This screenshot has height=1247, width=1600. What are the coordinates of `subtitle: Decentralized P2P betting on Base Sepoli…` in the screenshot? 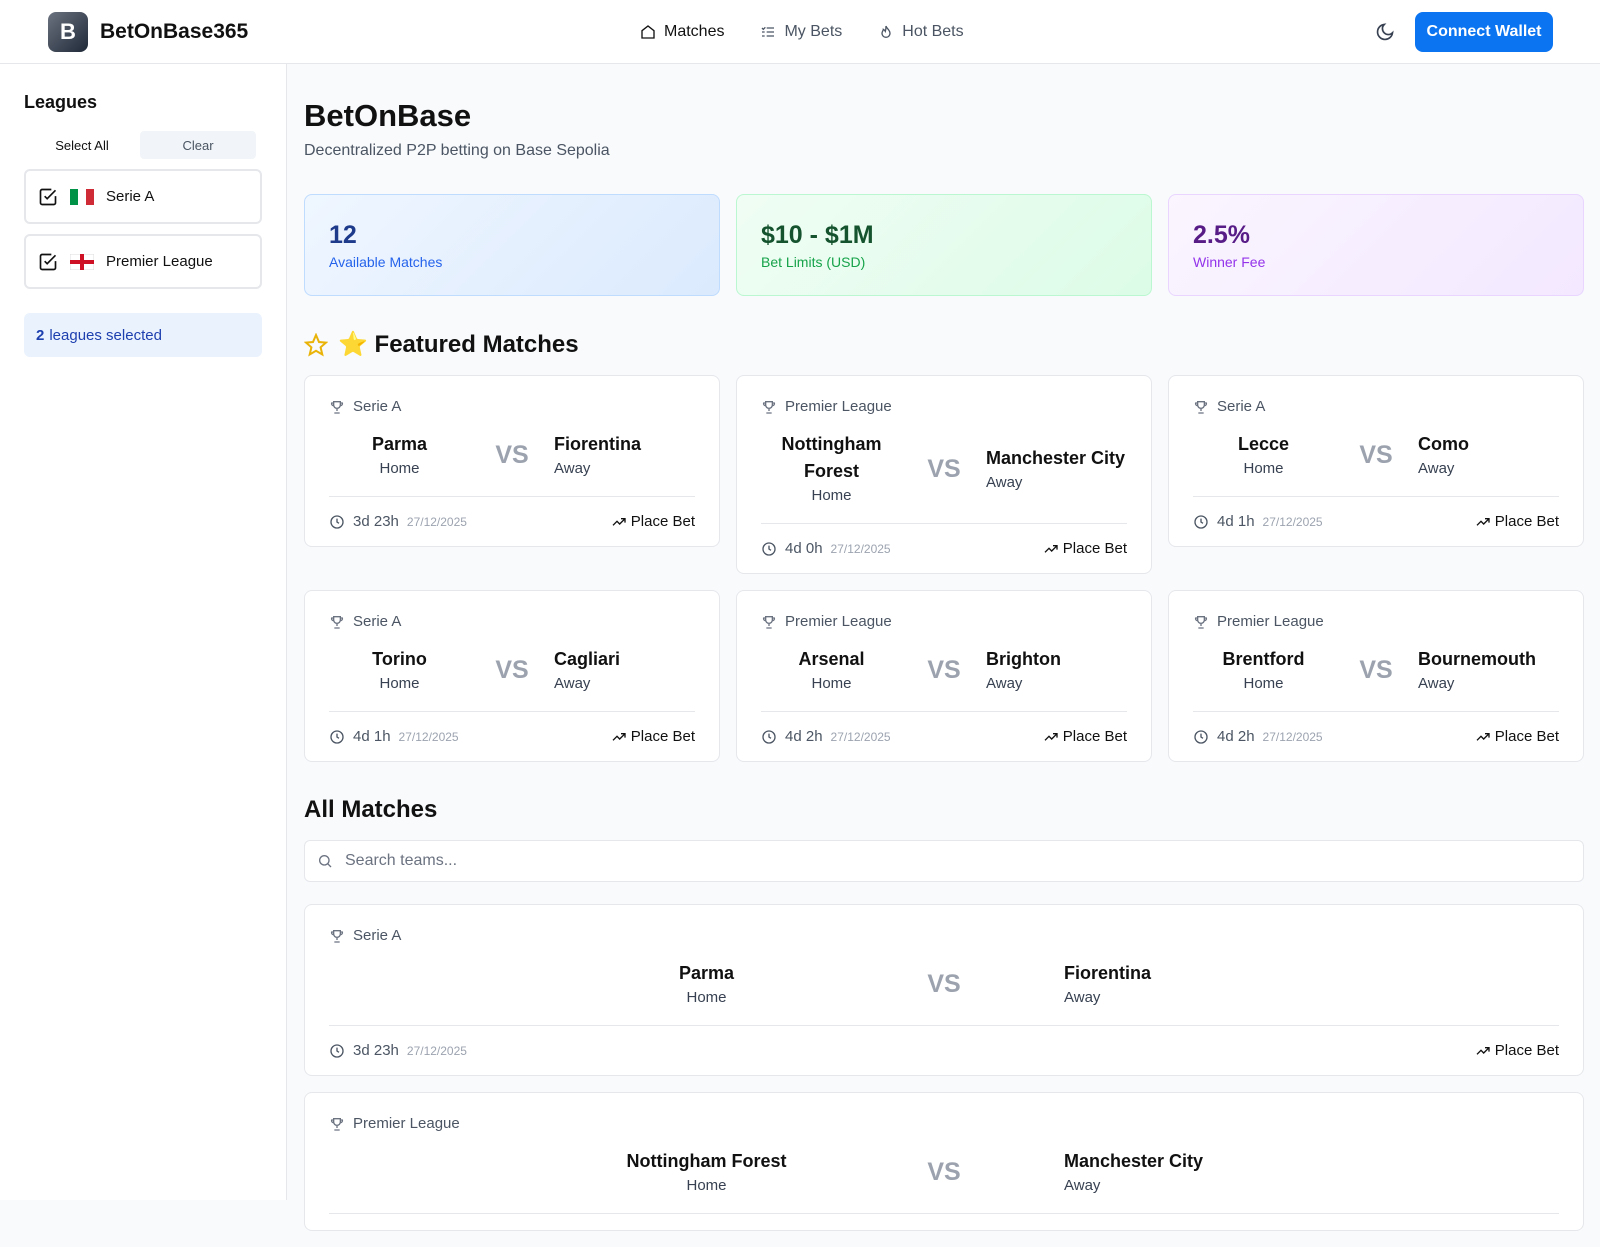 It's located at (457, 150).